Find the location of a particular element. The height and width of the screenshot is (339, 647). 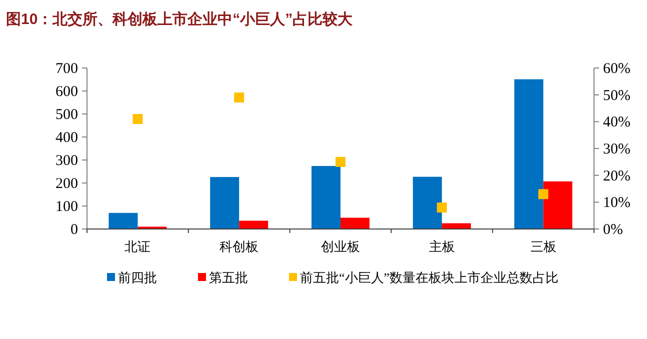

chart-title: 图10：北交所、科创板上市企业中“小巨人”占比较大 is located at coordinates (180, 19).